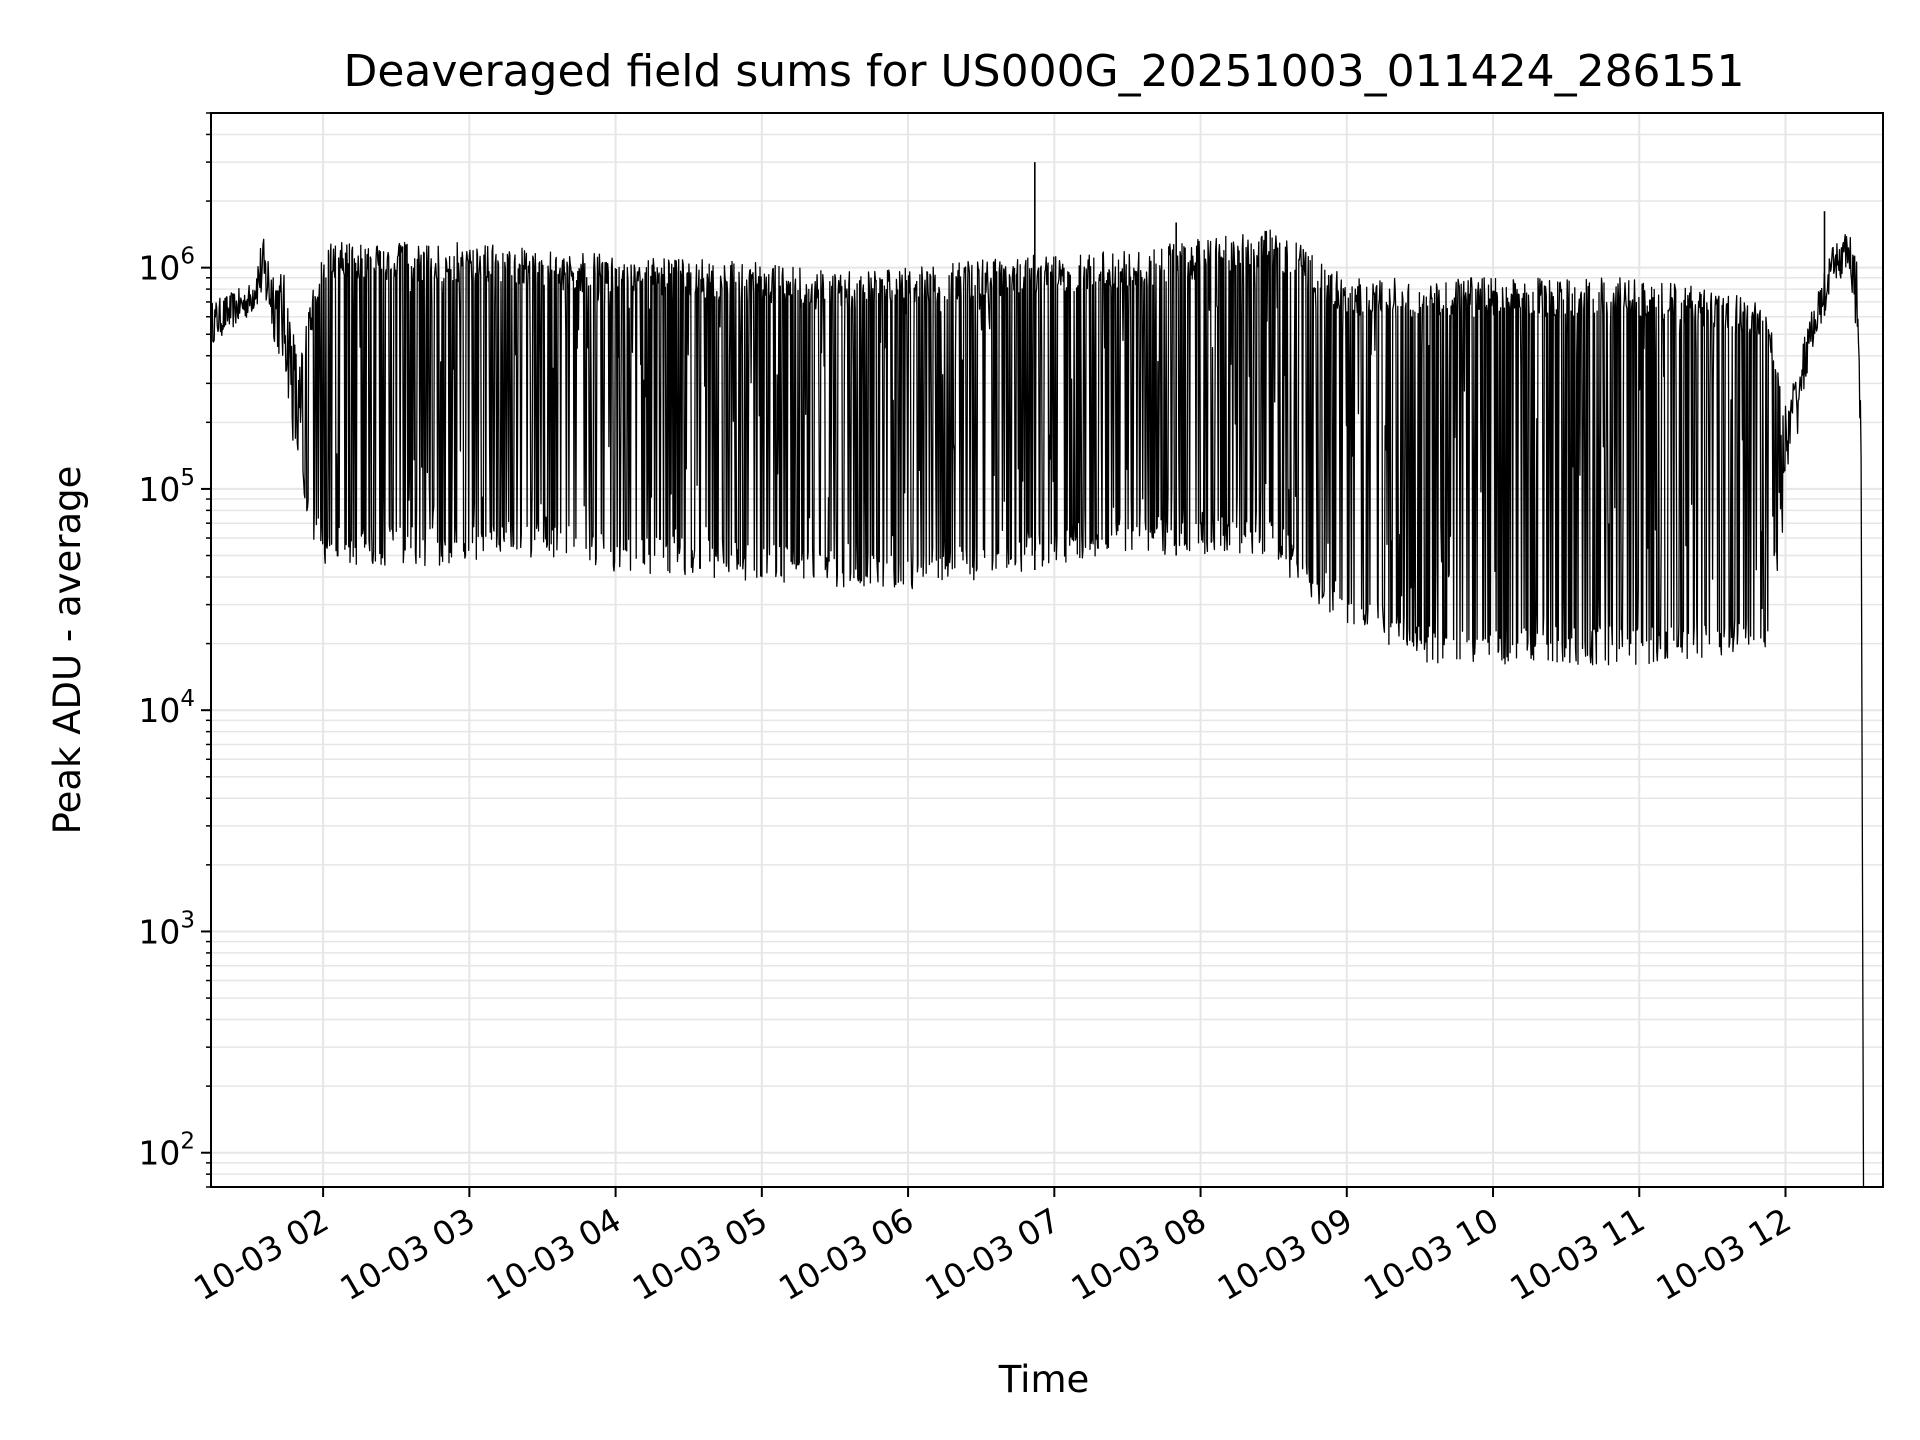 The image size is (1920, 1440). I want to click on y-tick-label: 10³, so click(166, 929).